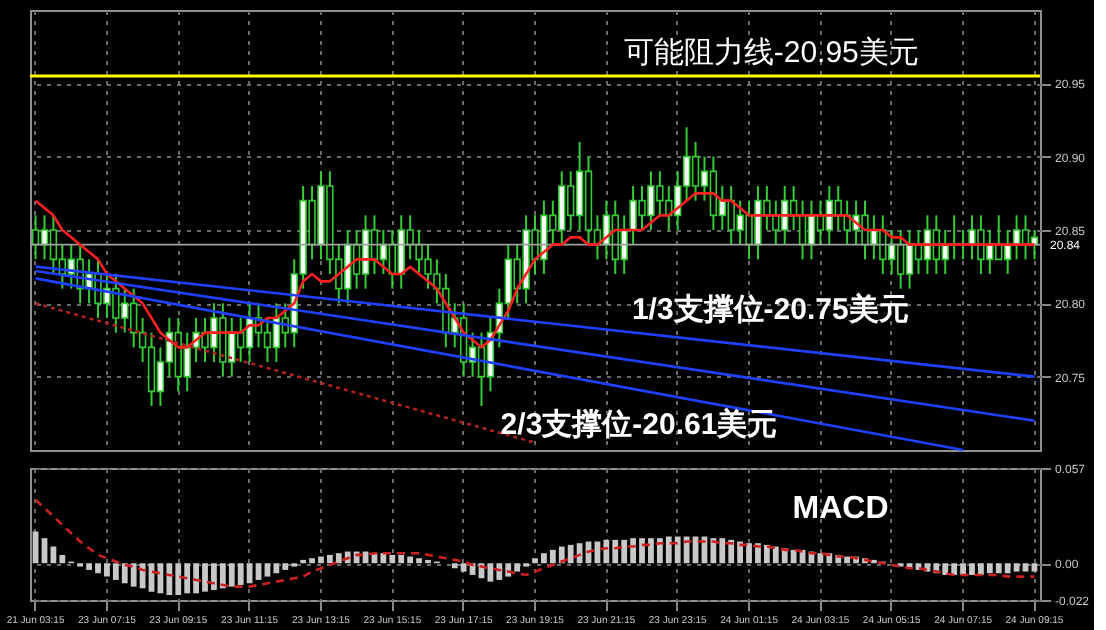 The height and width of the screenshot is (630, 1106). I want to click on annotation: 1/3支撑位-20.75美元, so click(770, 309).